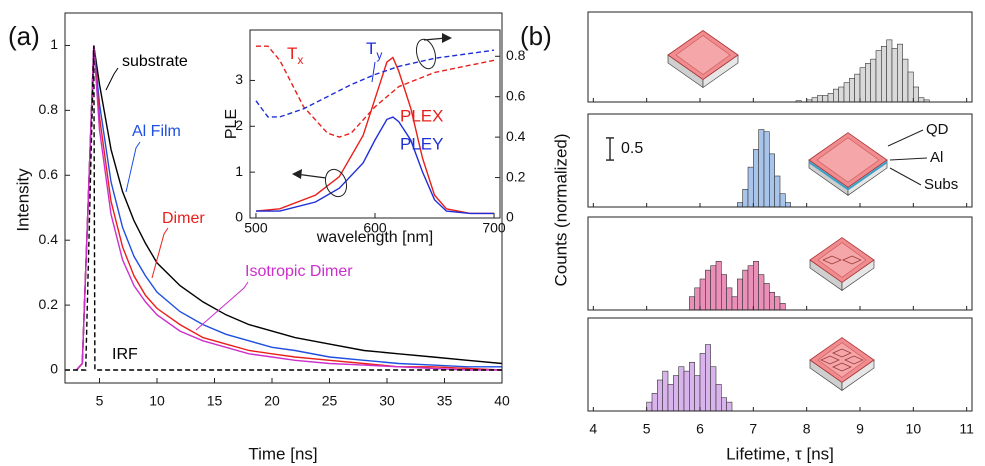 The width and height of the screenshot is (985, 466). What do you see at coordinates (155, 61) in the screenshot?
I see `series-label: substrate` at bounding box center [155, 61].